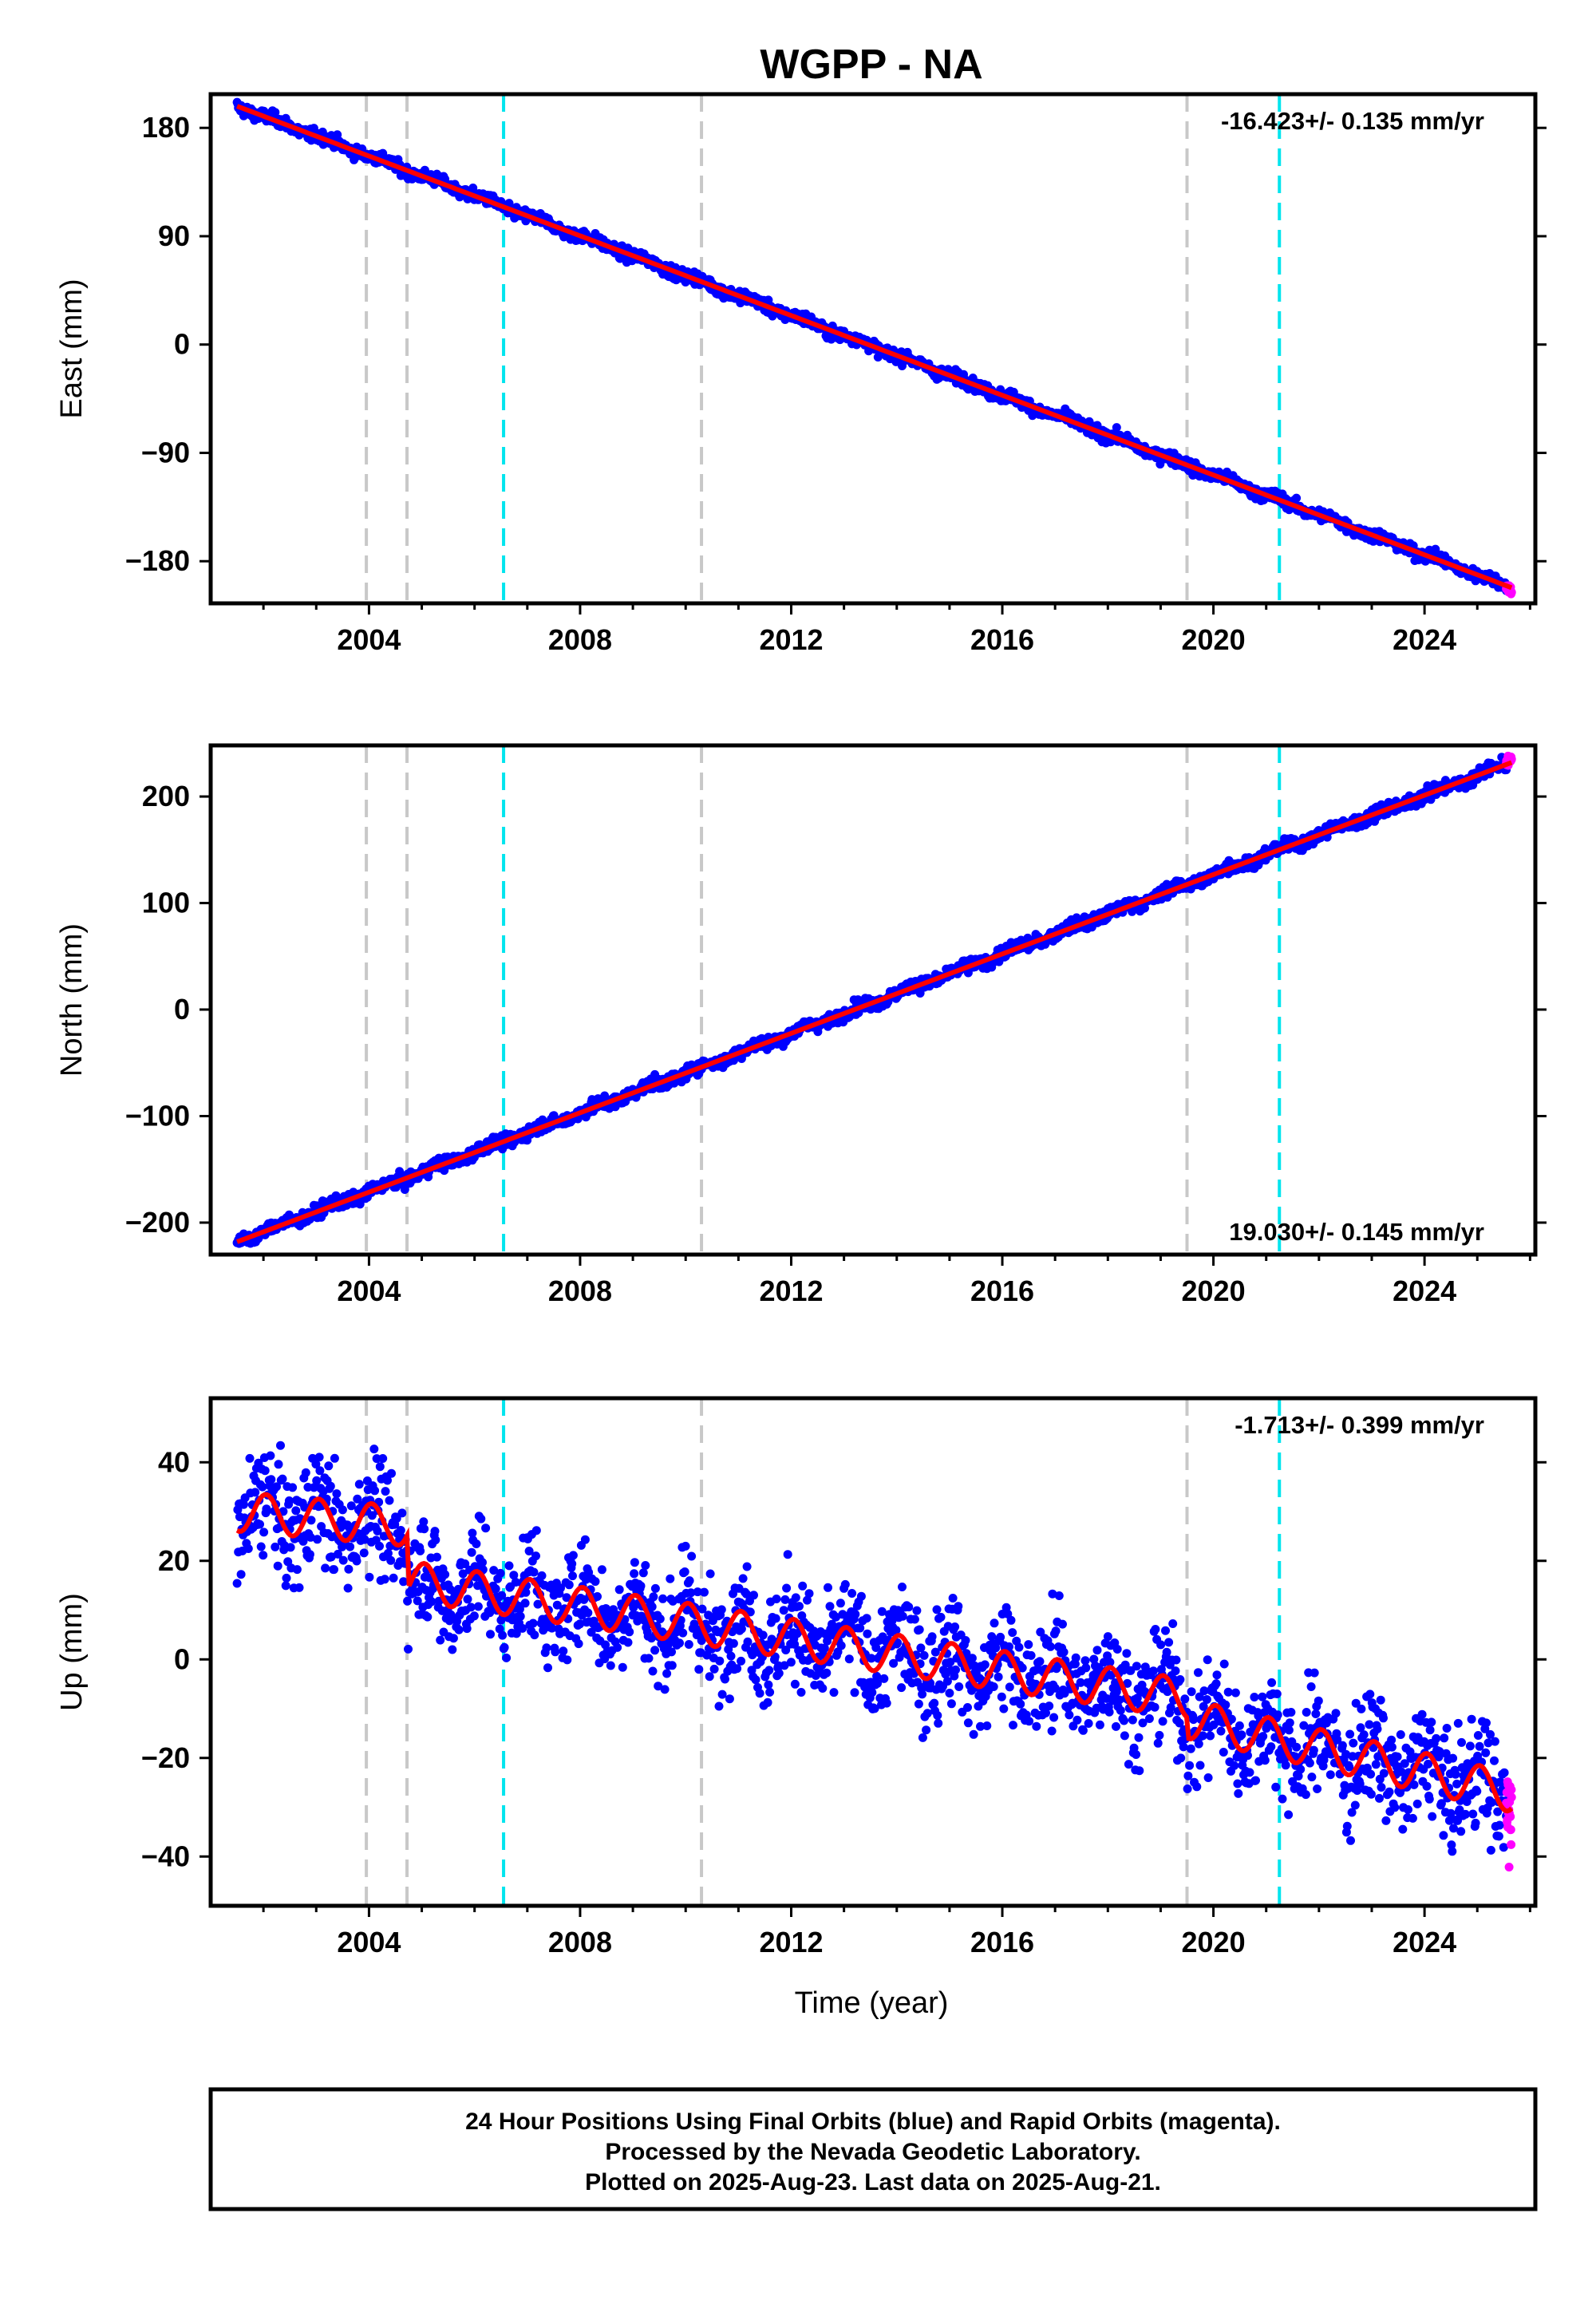 This screenshot has height=2316, width=1596. Describe the element at coordinates (1356, 1232) in the screenshot. I see `rate-label-north: 19.030+/- 0.145 mm/yr` at that location.